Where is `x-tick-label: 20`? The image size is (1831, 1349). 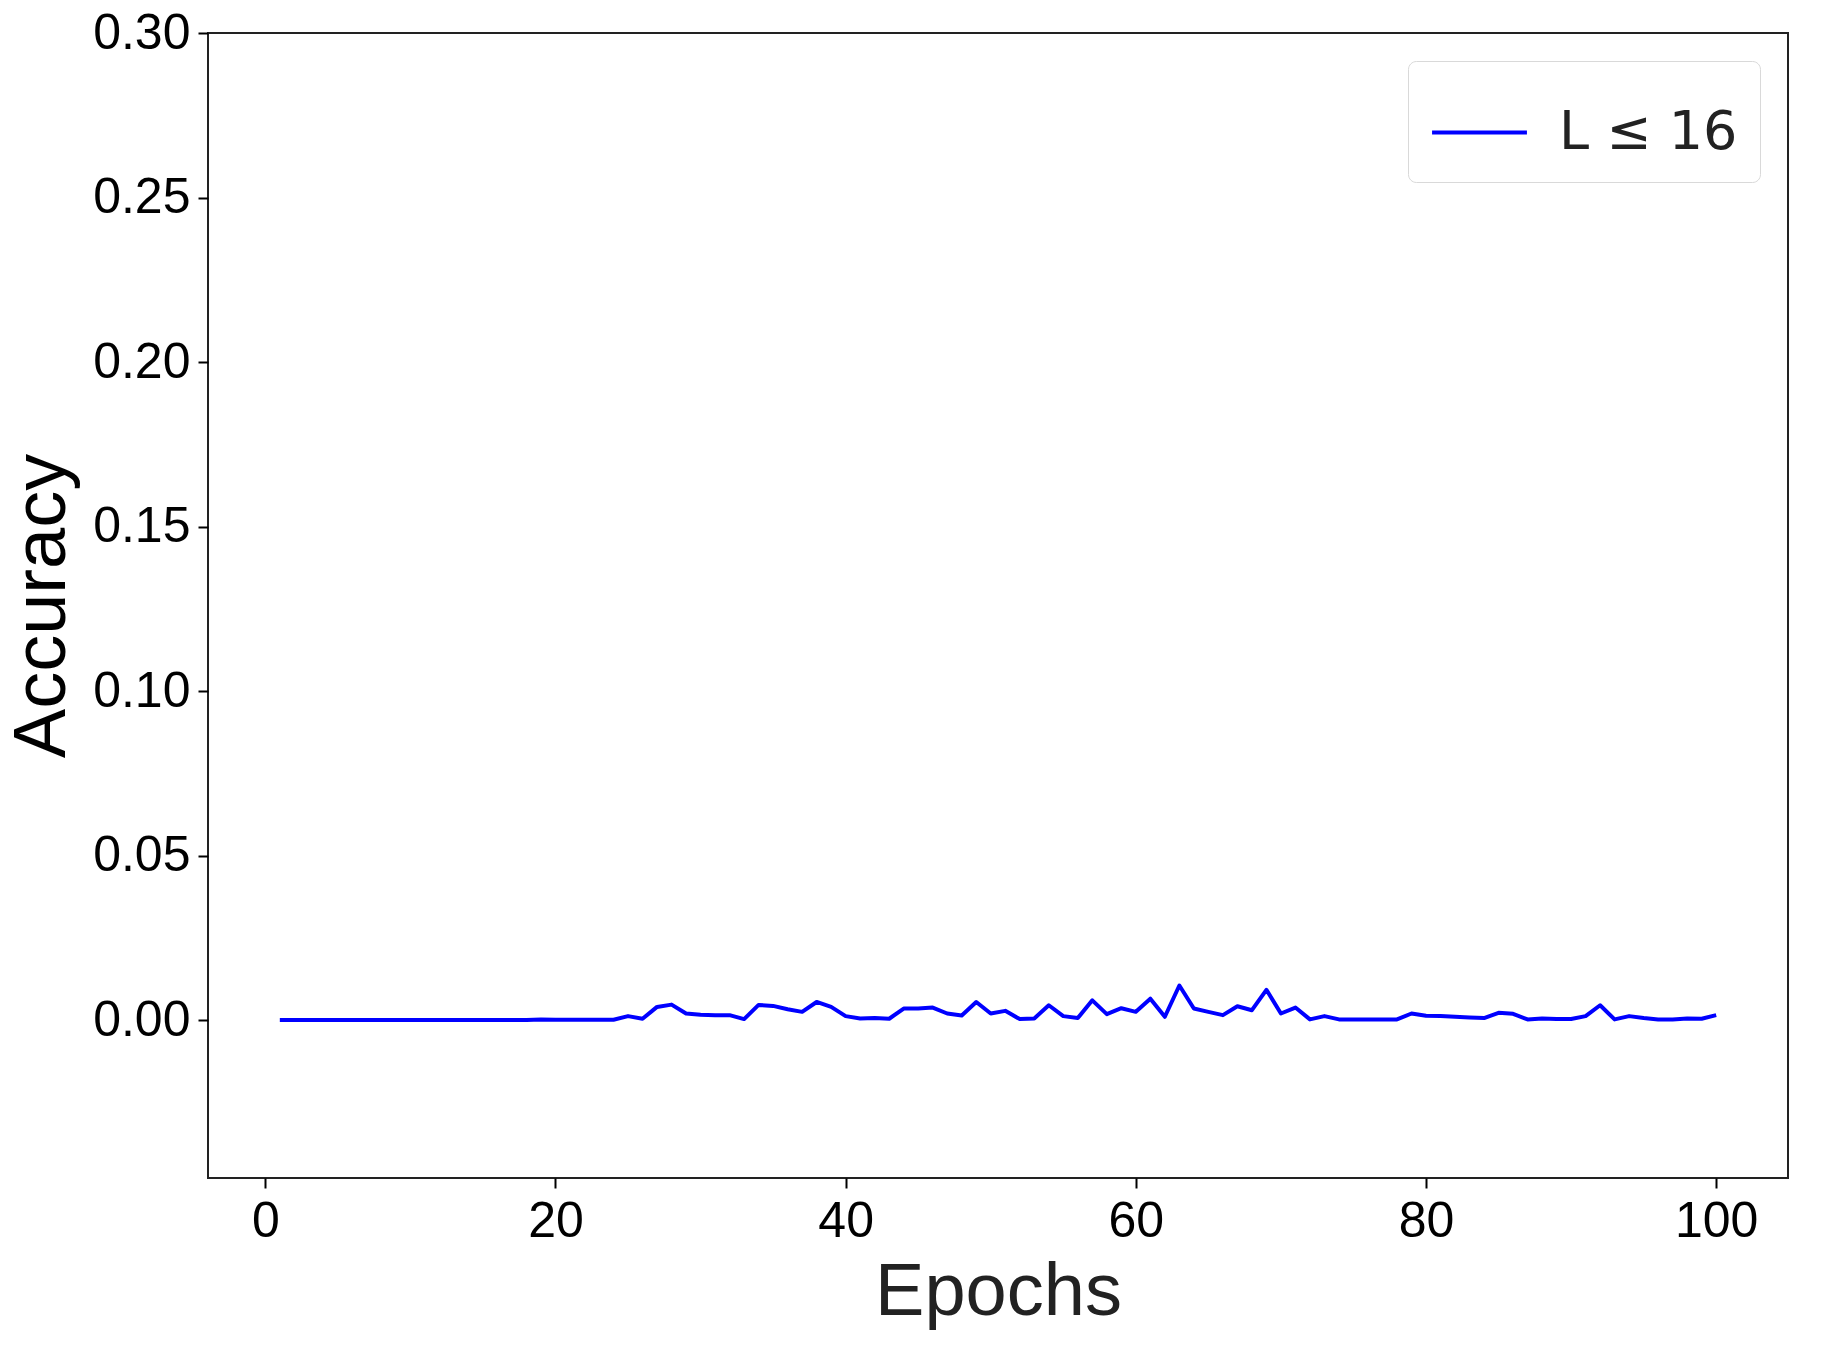 x-tick-label: 20 is located at coordinates (556, 1219).